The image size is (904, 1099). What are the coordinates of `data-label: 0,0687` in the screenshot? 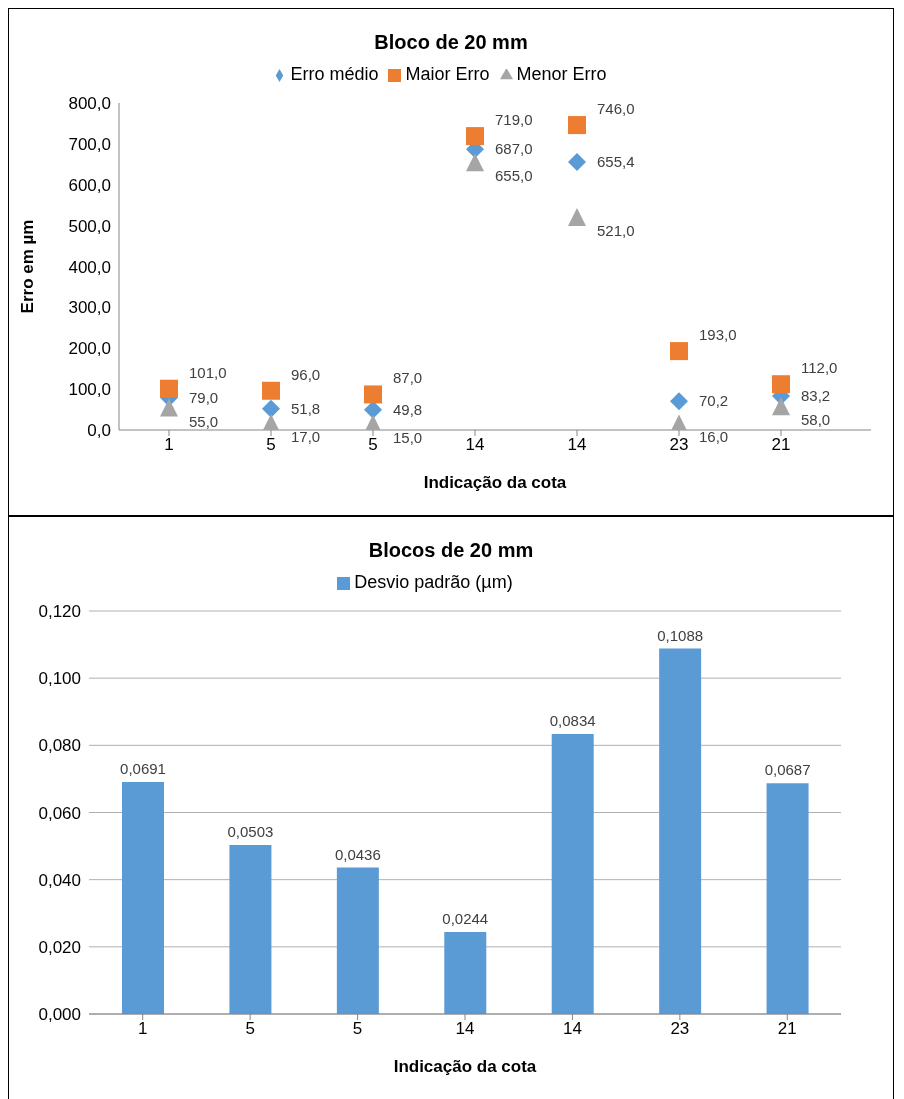 It's located at (787, 770).